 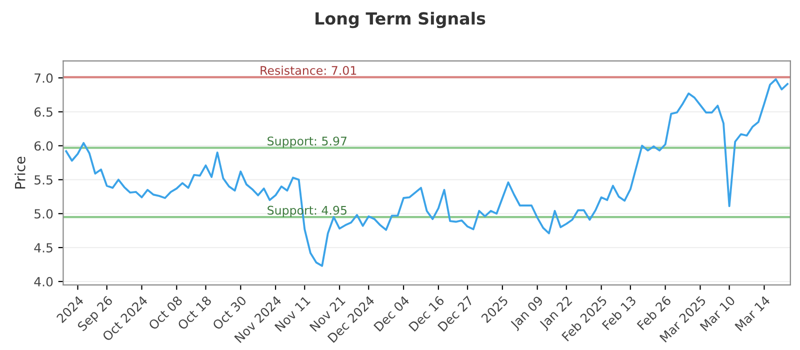 I want to click on y-tick-label: 7.0, so click(x=43, y=78).